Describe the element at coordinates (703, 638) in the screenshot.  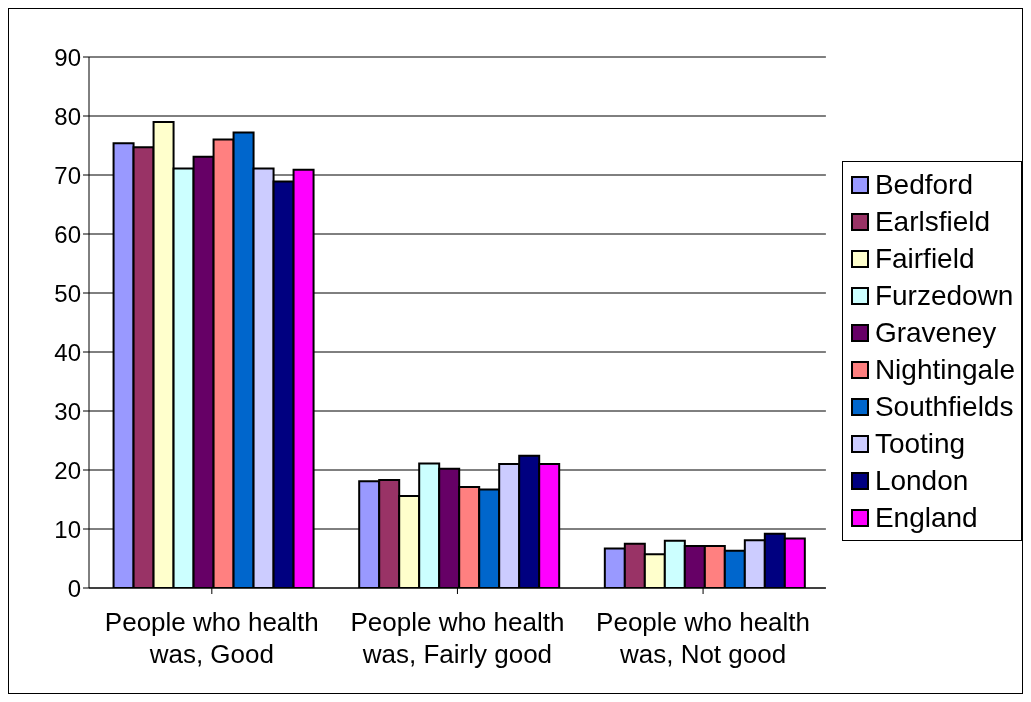
I see `x-tick-label: People who health was, Not good` at that location.